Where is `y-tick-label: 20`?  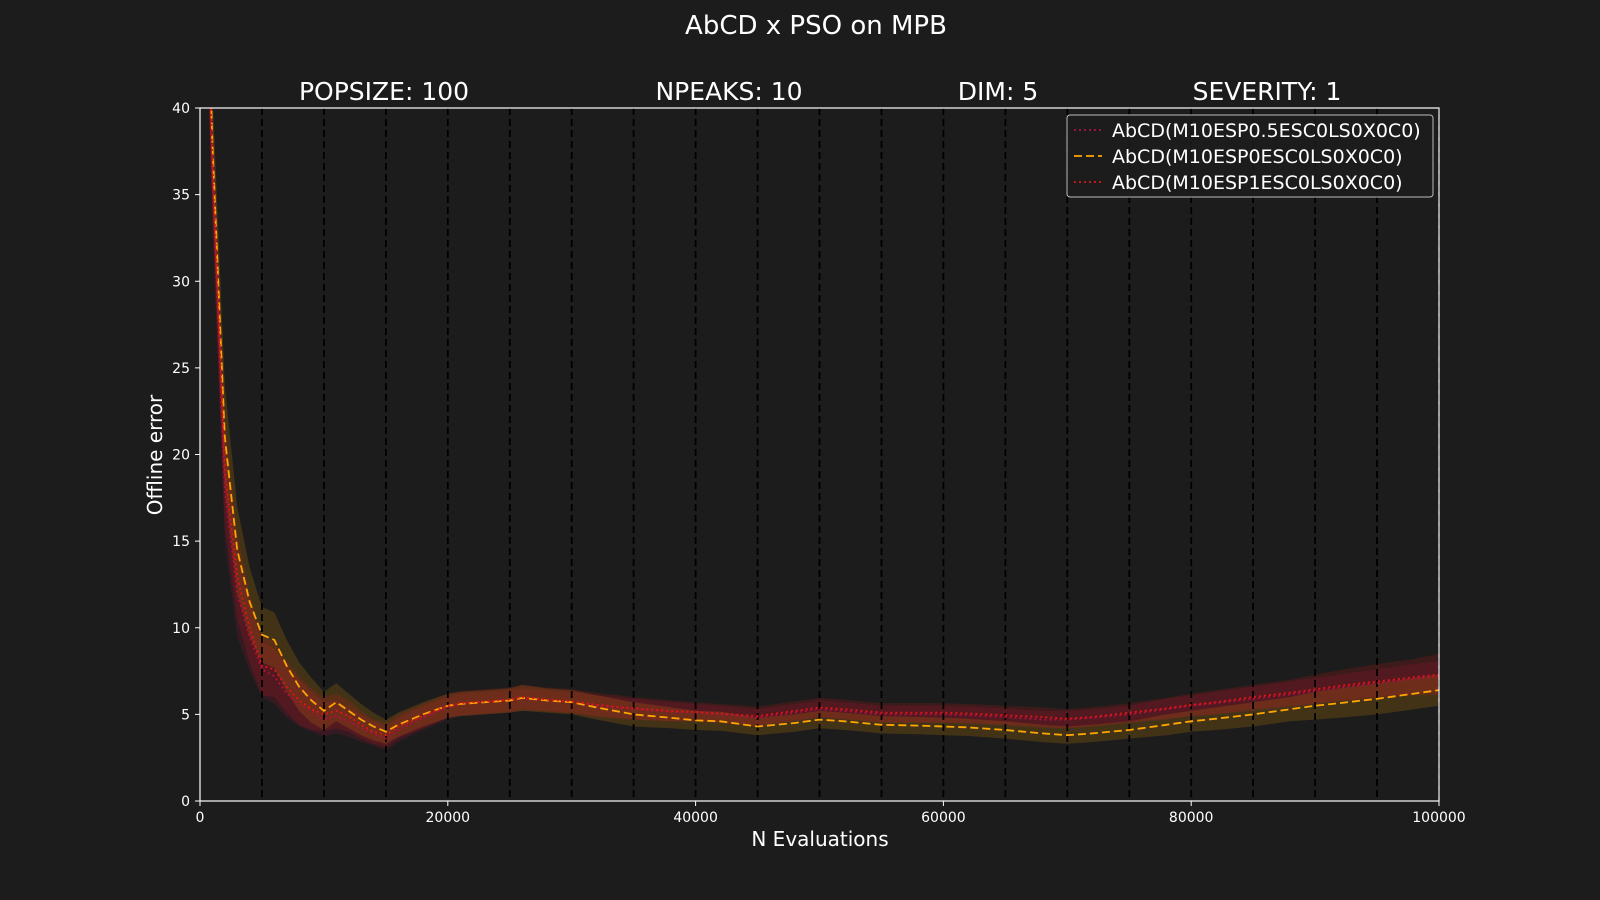
y-tick-label: 20 is located at coordinates (181, 456).